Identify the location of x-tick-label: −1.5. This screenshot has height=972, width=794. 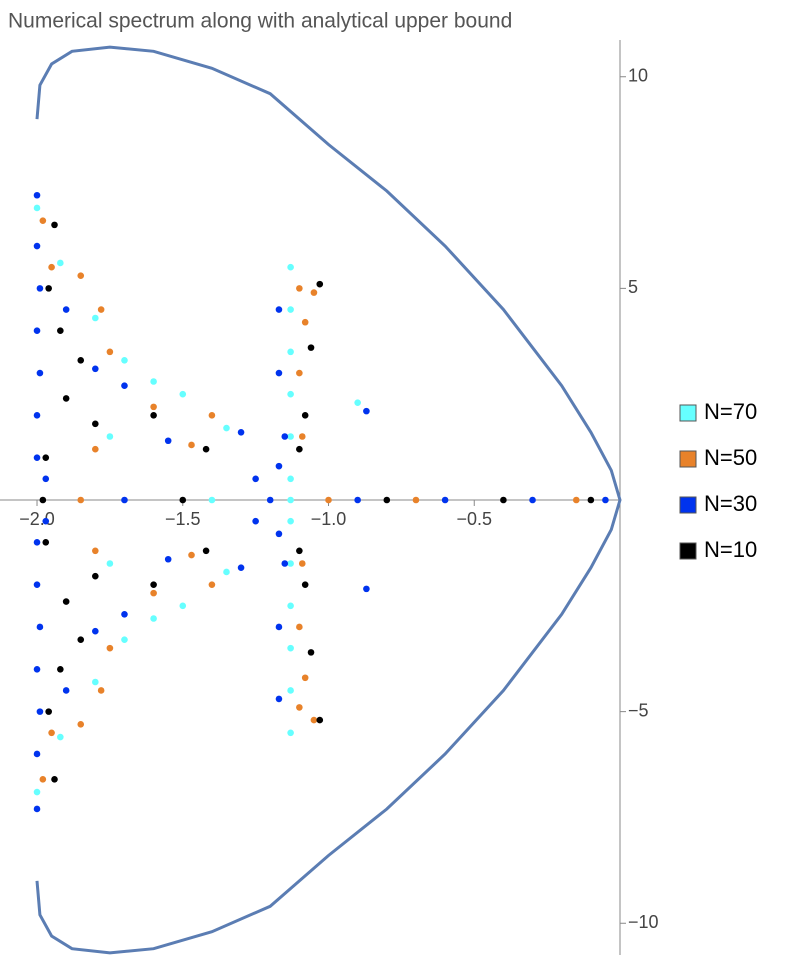
(183, 519).